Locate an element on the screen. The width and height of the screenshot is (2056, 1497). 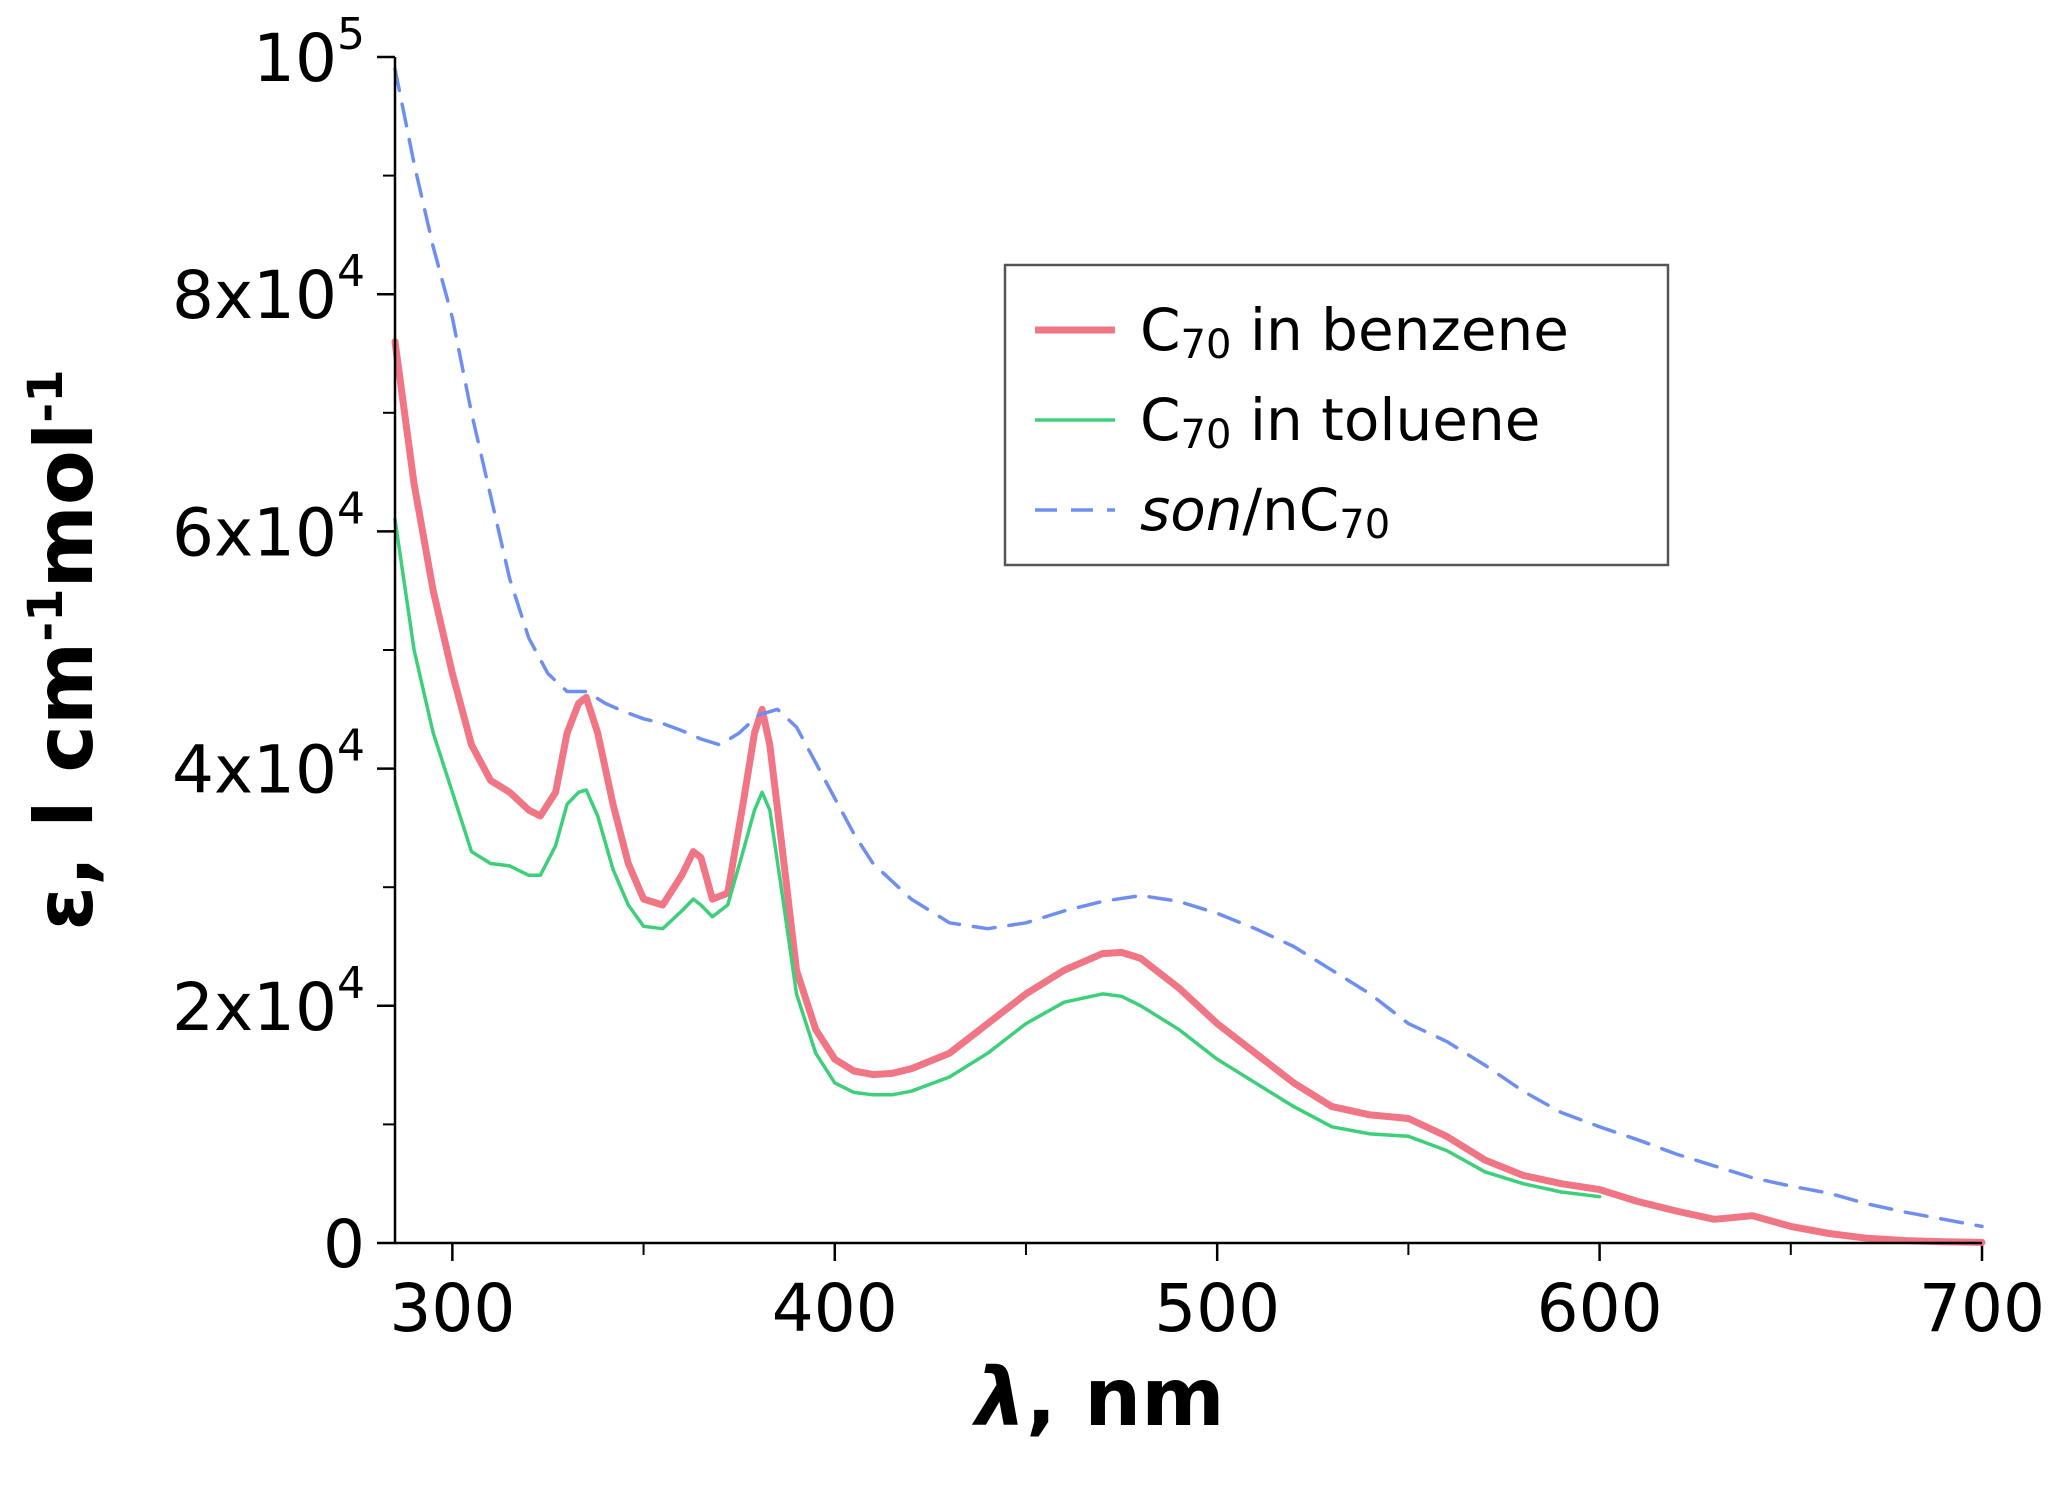
x-tick-label: 500 is located at coordinates (1217, 1308).